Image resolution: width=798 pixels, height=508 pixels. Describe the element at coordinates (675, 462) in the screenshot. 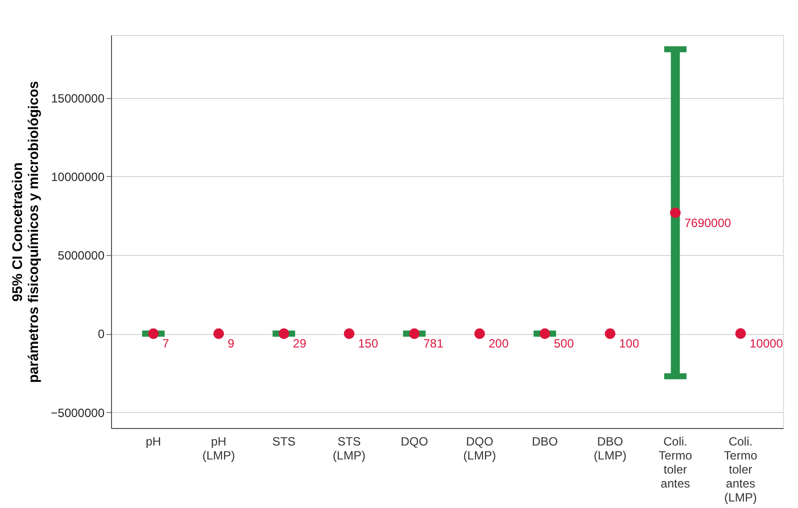

I see `x-tick-label: Coli. Termotolerantes` at that location.